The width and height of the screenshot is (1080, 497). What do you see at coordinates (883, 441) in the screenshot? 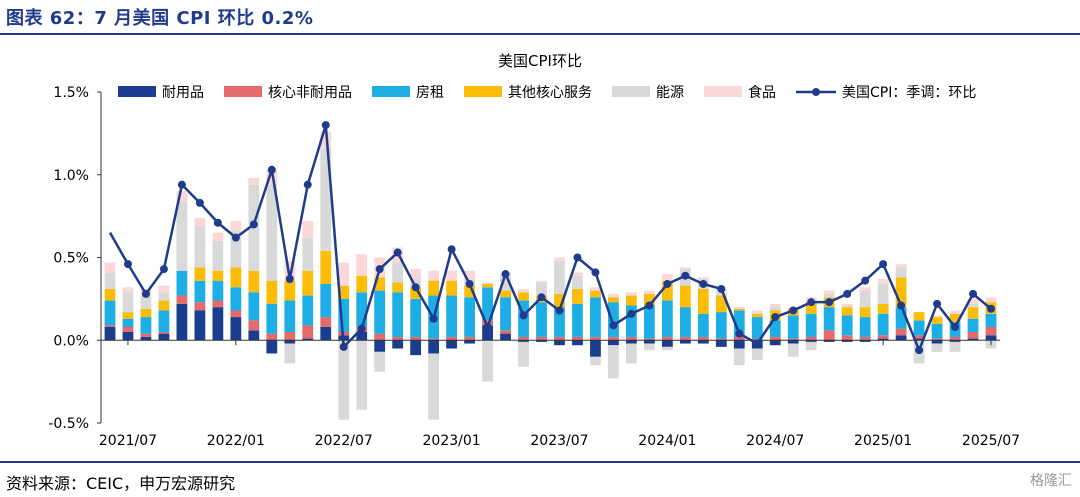
I see `x-tick-label: 2025/01` at bounding box center [883, 441].